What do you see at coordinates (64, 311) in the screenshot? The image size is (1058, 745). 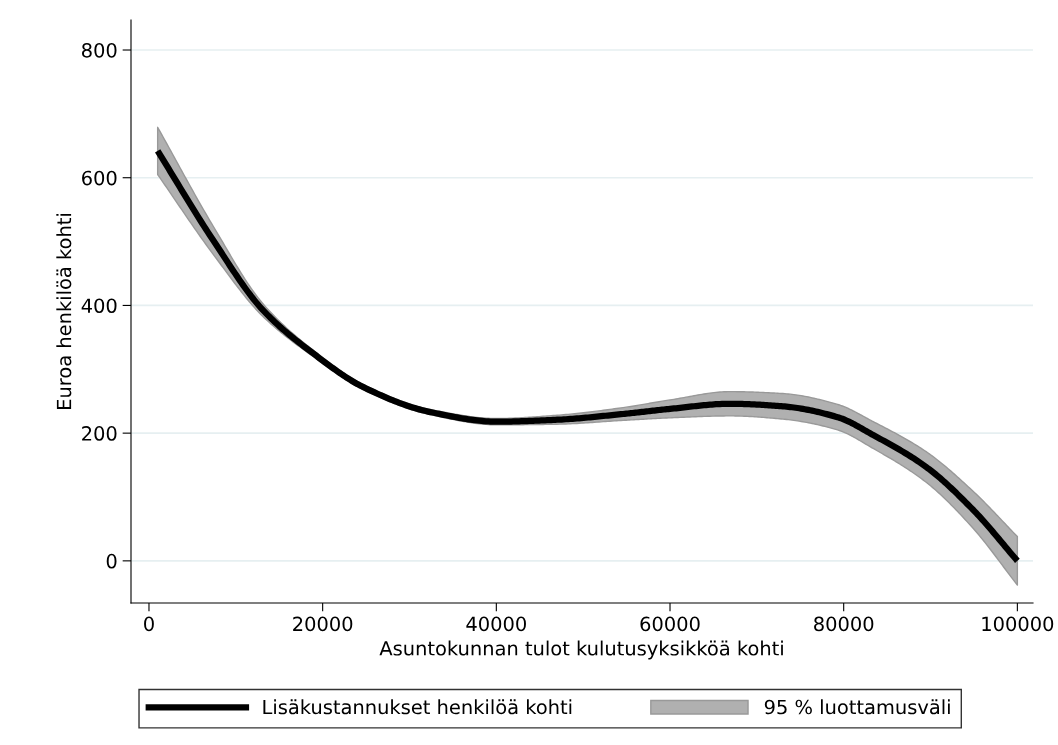 I see `y-axis-title: Euroa henkilöä kohti` at bounding box center [64, 311].